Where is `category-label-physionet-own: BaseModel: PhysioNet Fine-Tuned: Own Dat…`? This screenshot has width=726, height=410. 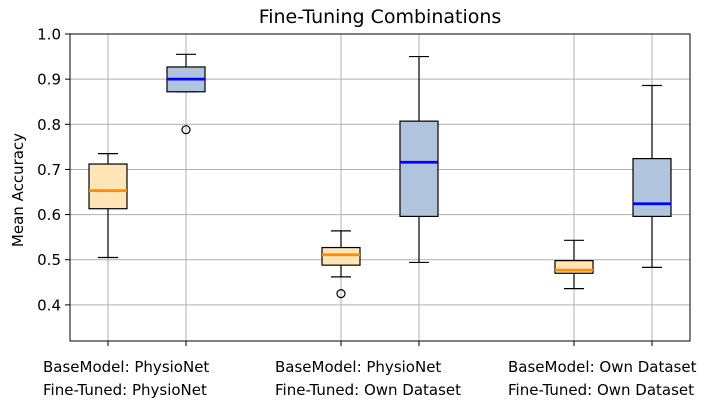
category-label-physionet-own: BaseModel: PhysioNet Fine-Tuned: Own Dat… is located at coordinates (368, 379).